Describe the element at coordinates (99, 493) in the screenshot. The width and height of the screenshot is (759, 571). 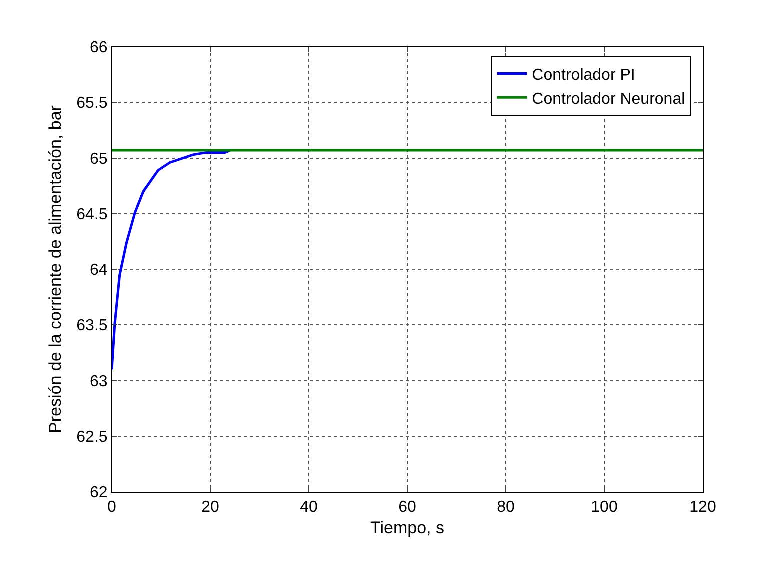
I see `y-tick-label: 62` at that location.